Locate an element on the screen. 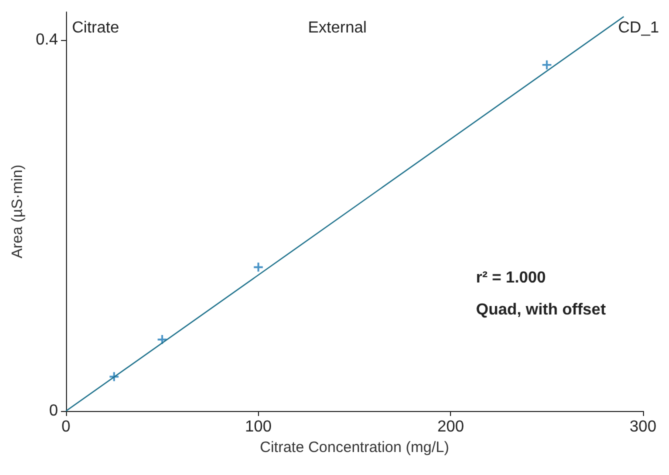  y-tick-label: 0.4 is located at coordinates (47, 39).